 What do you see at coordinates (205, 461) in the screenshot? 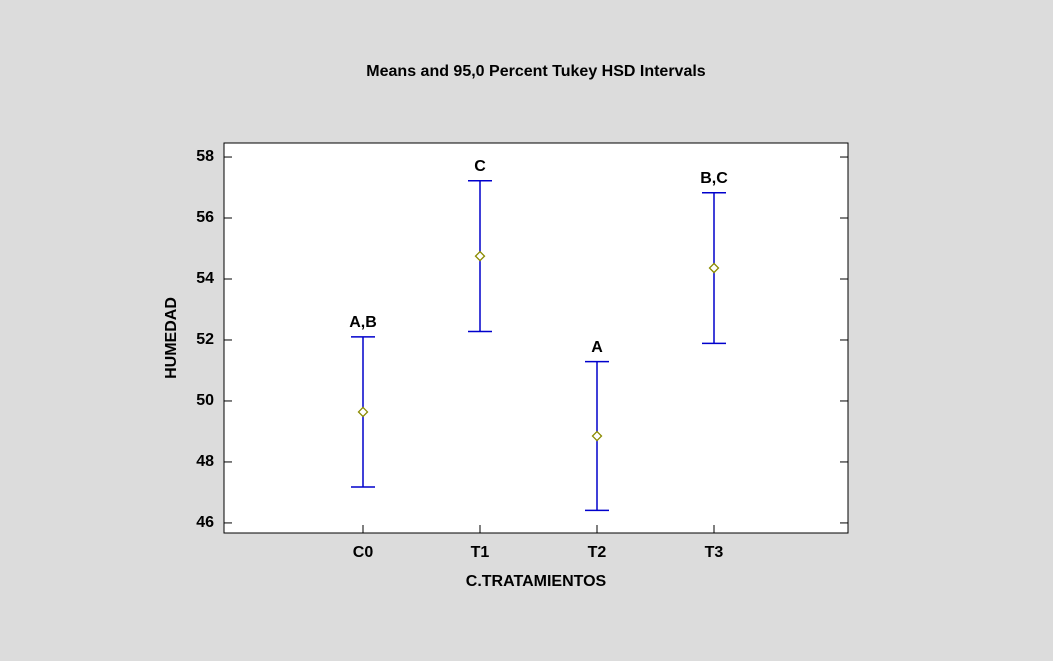
I see `y-tick-label: 48` at bounding box center [205, 461].